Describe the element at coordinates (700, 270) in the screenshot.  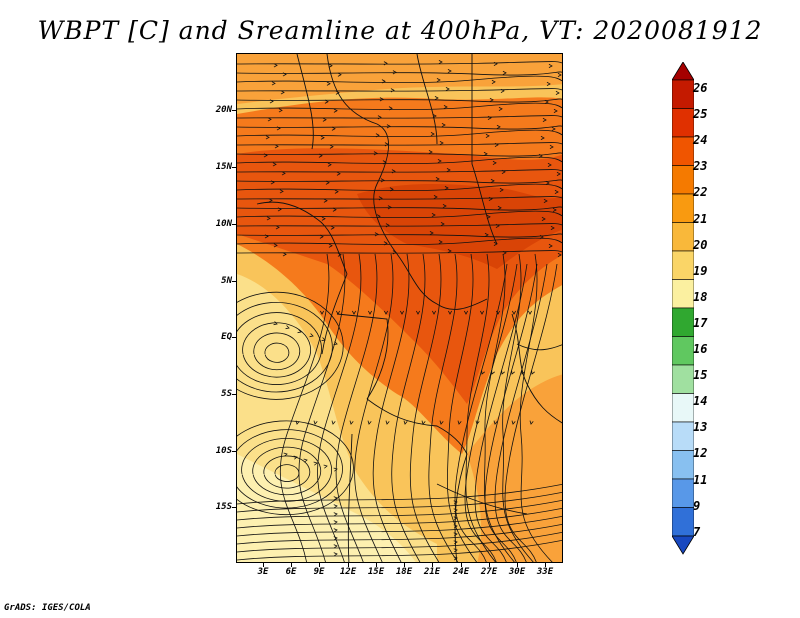
I see `colorbar-label: 19` at that location.